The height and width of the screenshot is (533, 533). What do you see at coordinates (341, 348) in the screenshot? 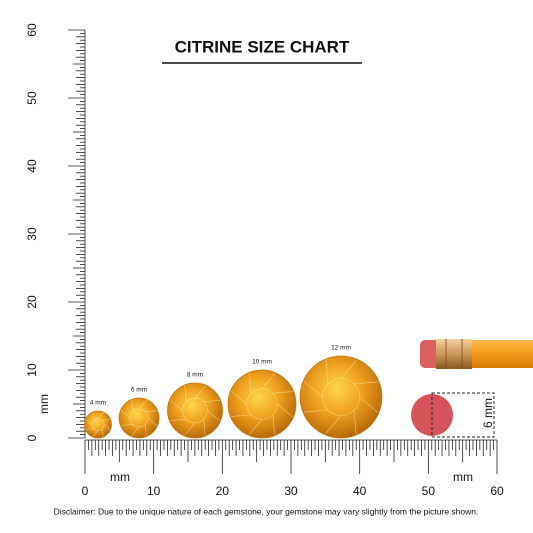
I see `gem-label: 12 mm` at bounding box center [341, 348].